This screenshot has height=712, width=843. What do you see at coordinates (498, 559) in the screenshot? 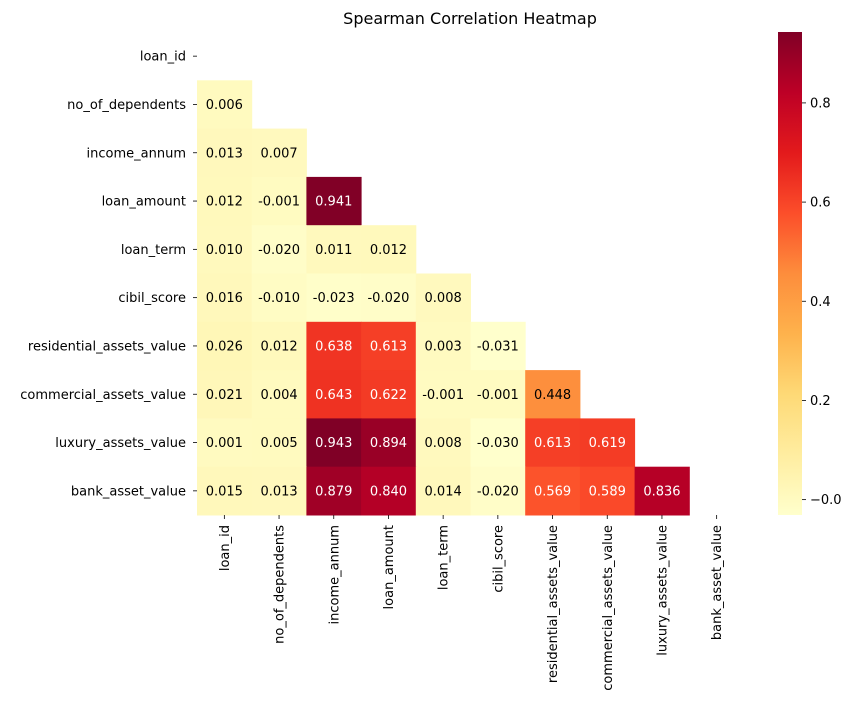
I see `x-tick-label: cibil_score` at bounding box center [498, 559].